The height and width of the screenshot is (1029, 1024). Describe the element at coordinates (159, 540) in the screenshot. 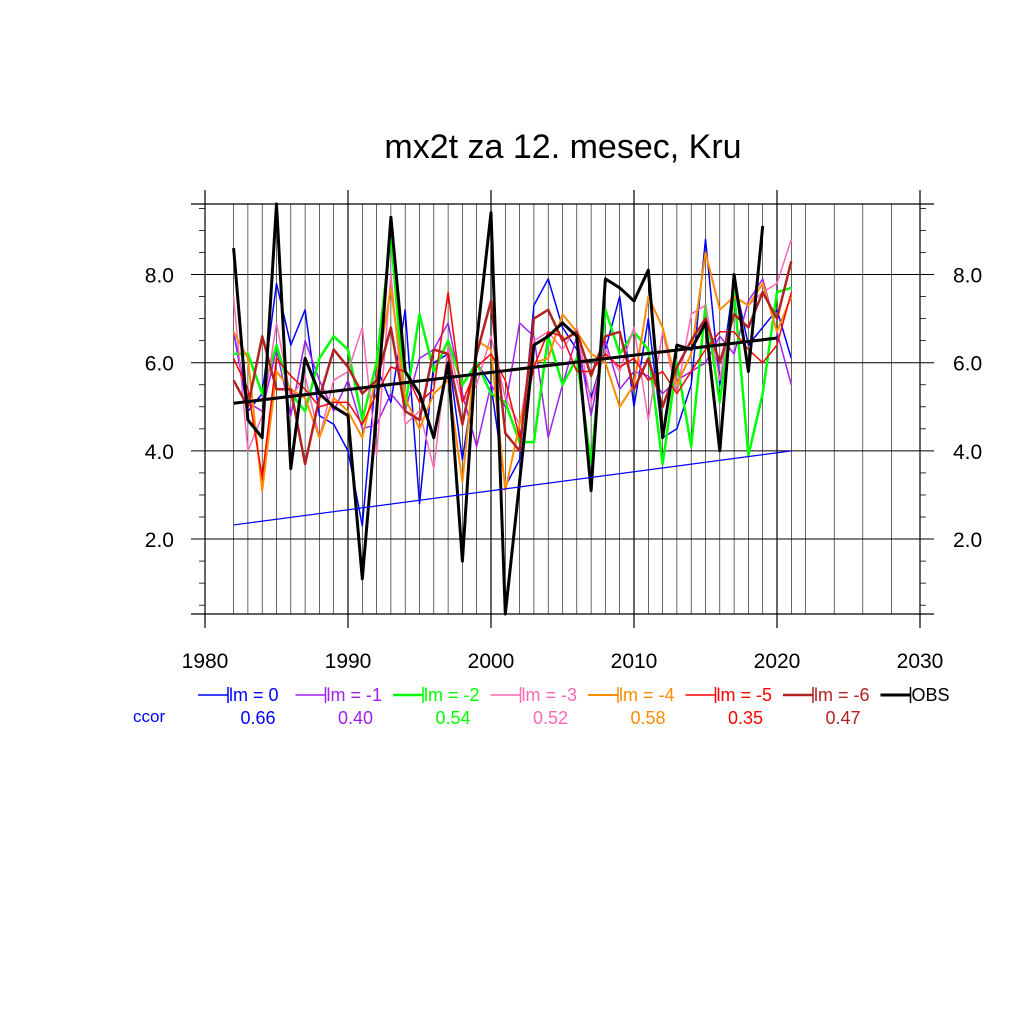

I see `y-tick-label-left: 2.0` at that location.